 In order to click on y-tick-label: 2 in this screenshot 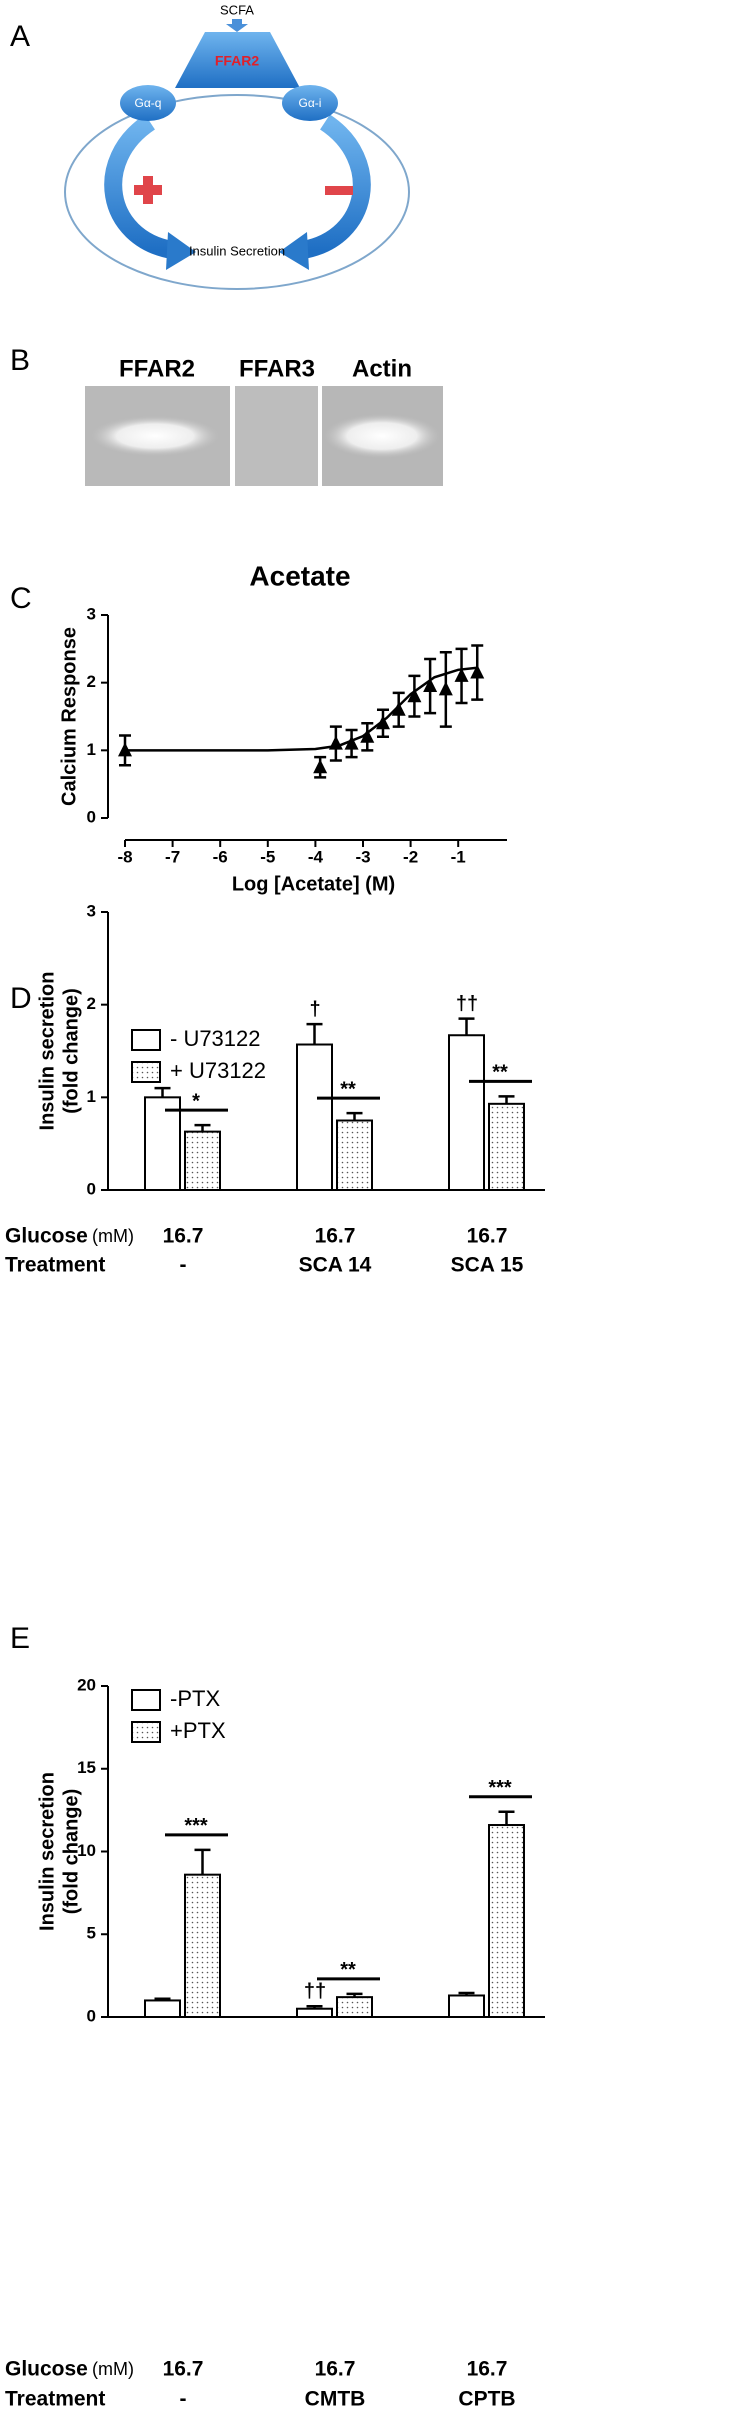, I will do `click(91, 681)`.